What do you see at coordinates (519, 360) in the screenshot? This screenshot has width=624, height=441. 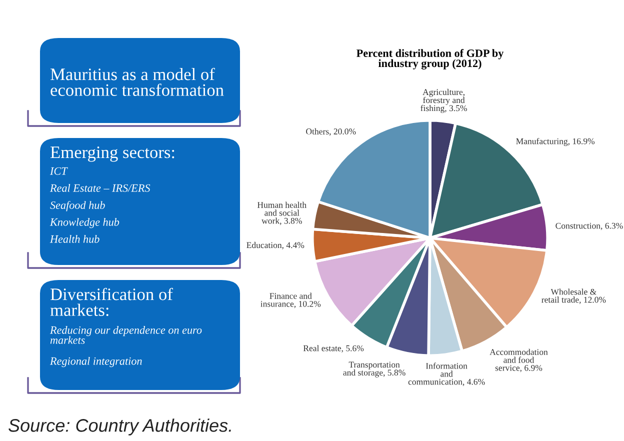 I see `slice-label: Accommodation and food service, 6.9%` at bounding box center [519, 360].